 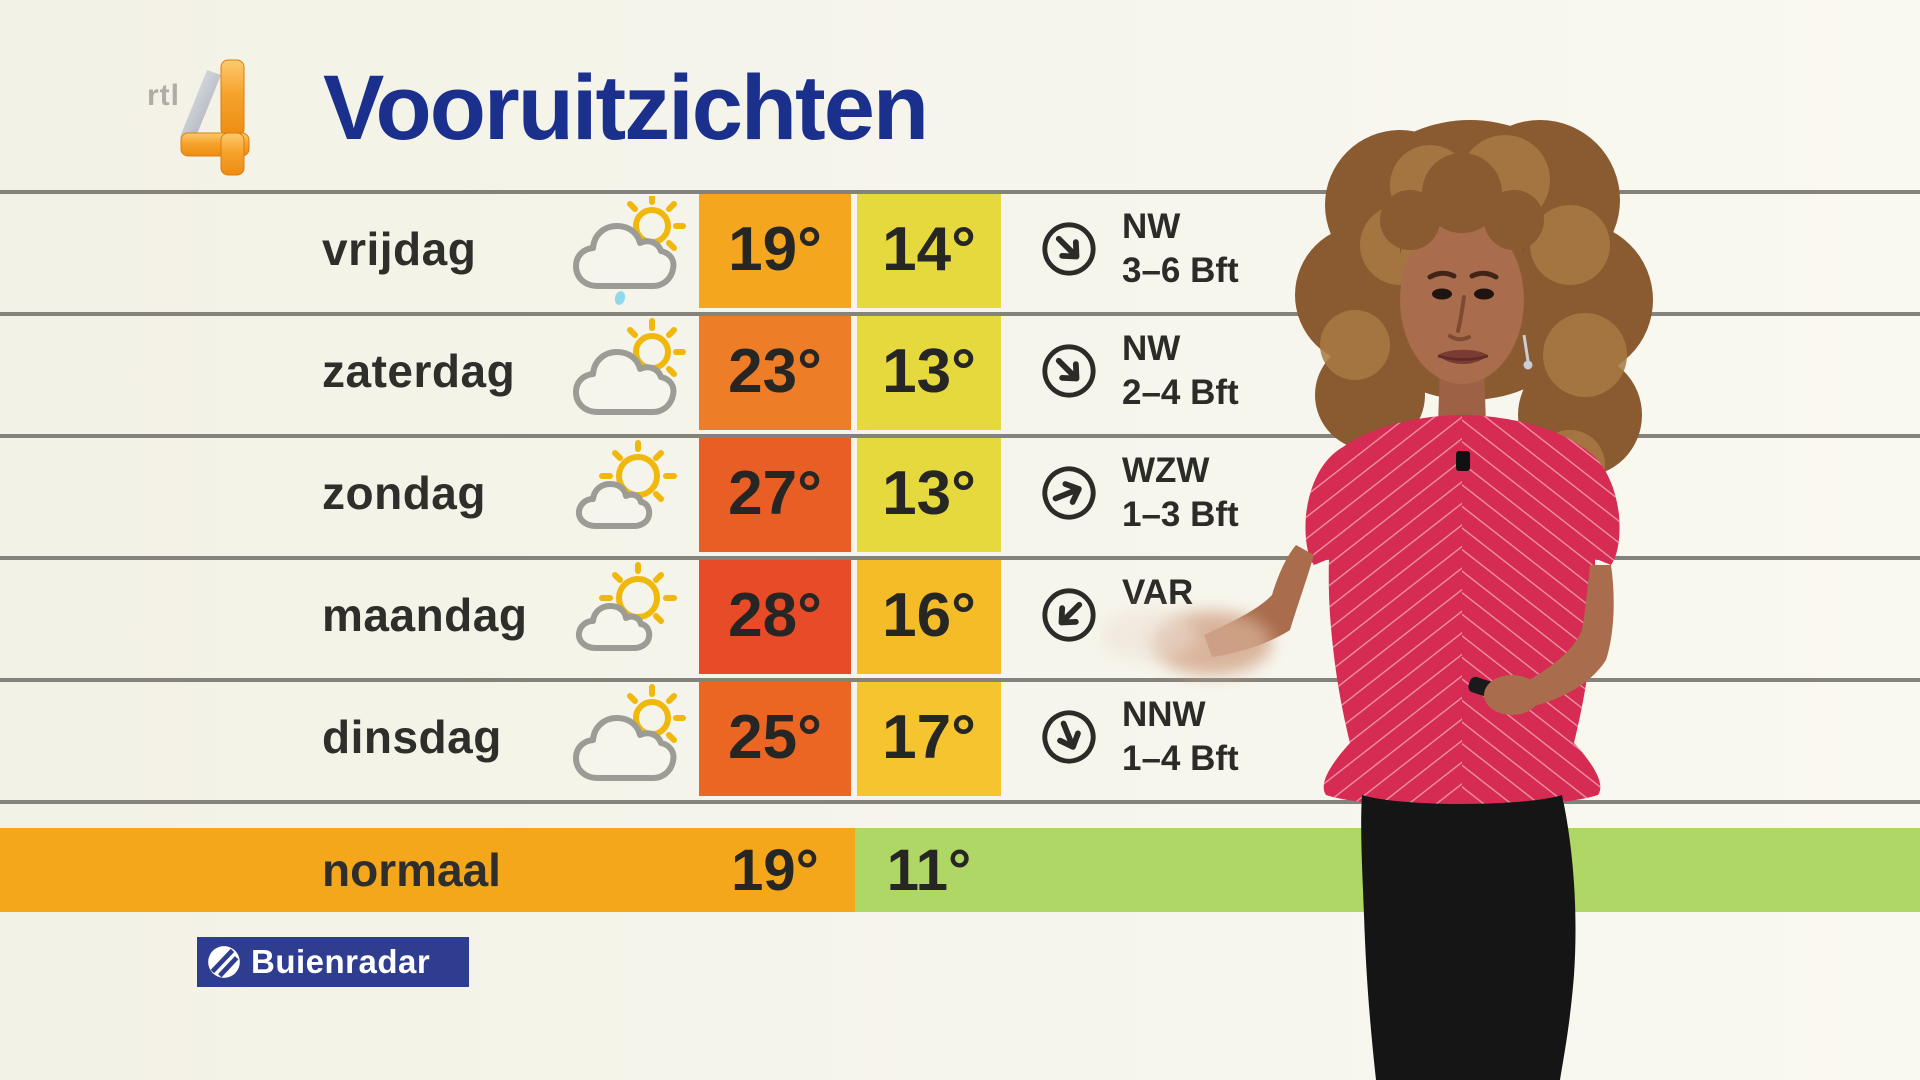 I want to click on wind-direction: WZW, so click(x=1166, y=470).